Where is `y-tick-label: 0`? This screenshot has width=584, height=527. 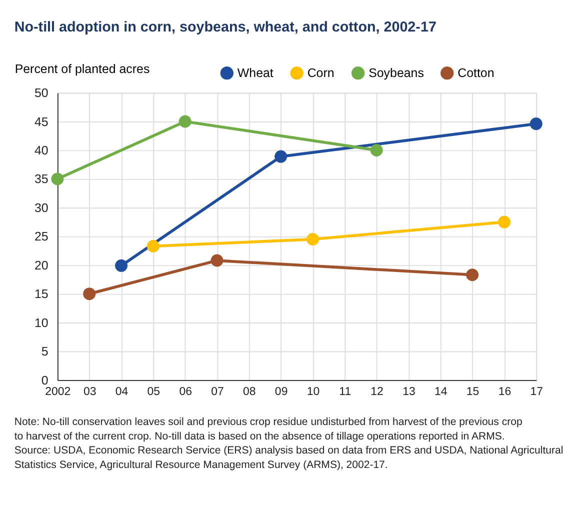 y-tick-label: 0 is located at coordinates (44, 380).